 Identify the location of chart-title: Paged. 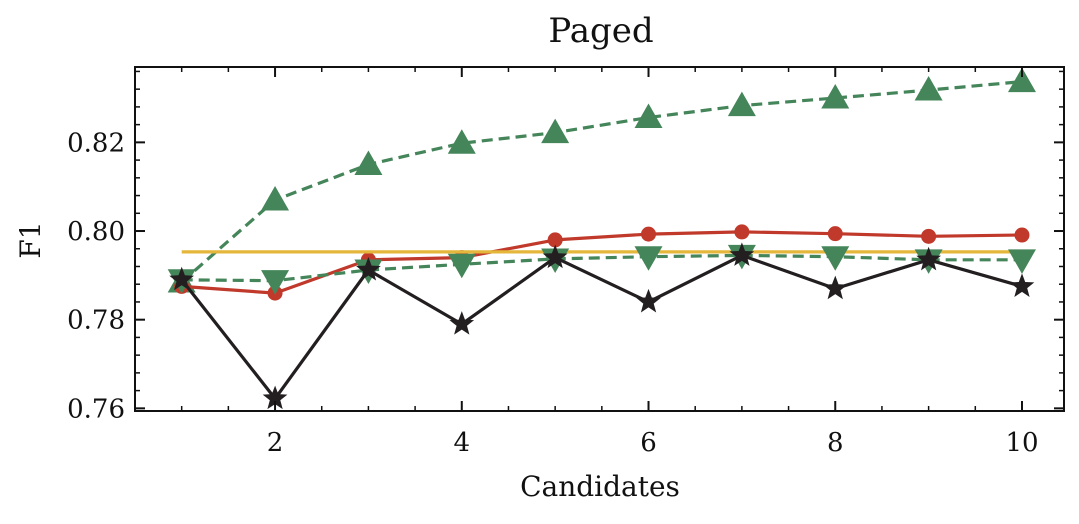
(600, 31).